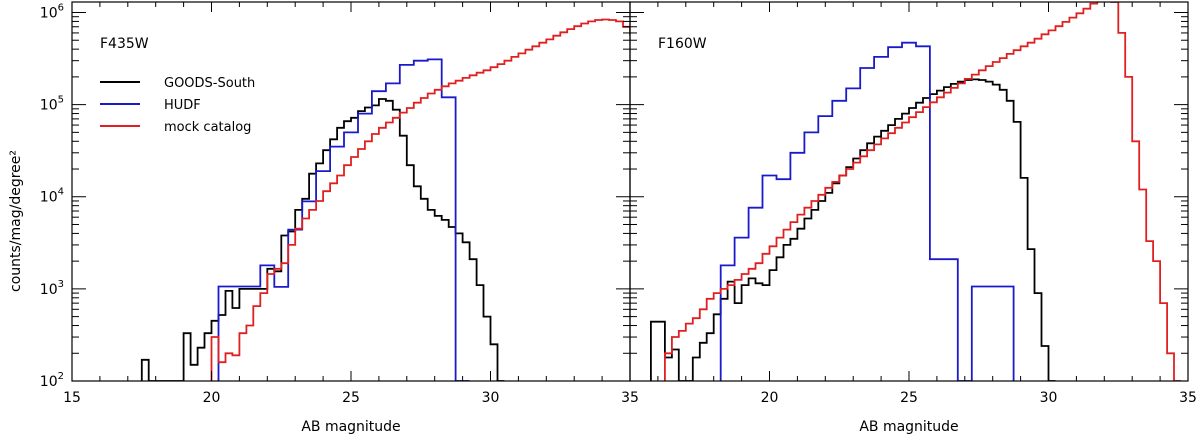  Describe the element at coordinates (52, 196) in the screenshot. I see `y-tick-label: 10⁴` at that location.